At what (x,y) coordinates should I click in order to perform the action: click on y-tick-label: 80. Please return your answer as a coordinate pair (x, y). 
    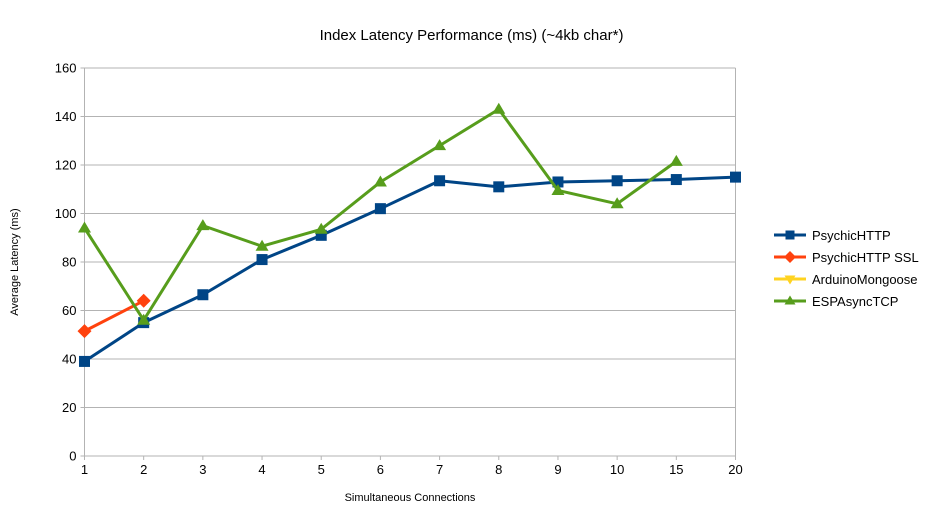
    Looking at the image, I should click on (69, 262).